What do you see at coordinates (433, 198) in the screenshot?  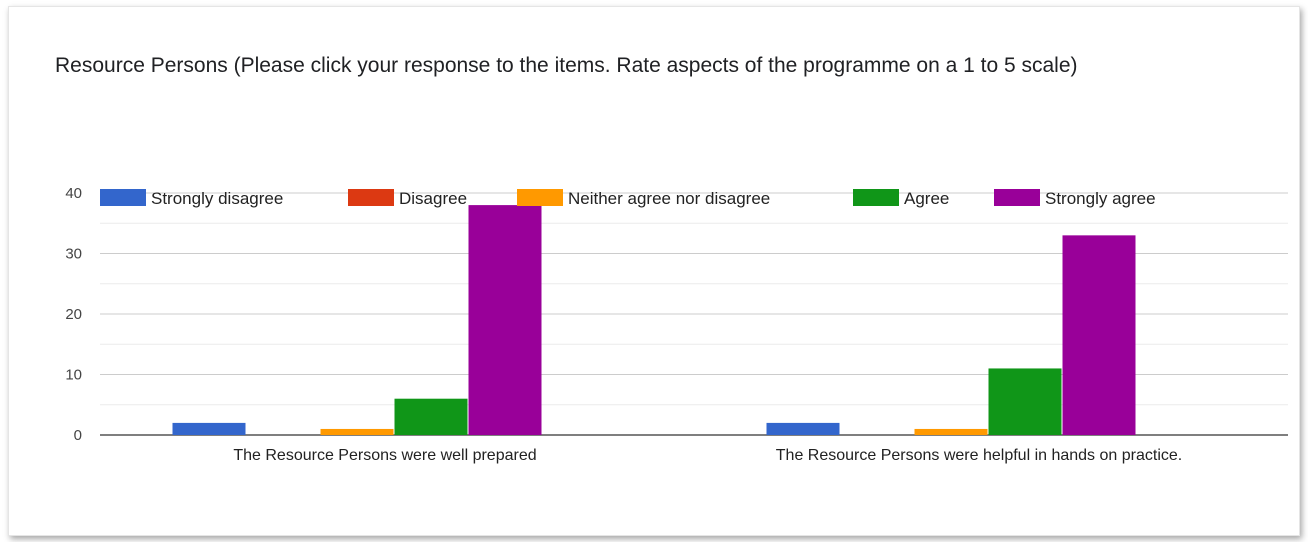 I see `legend-label: Disagree` at bounding box center [433, 198].